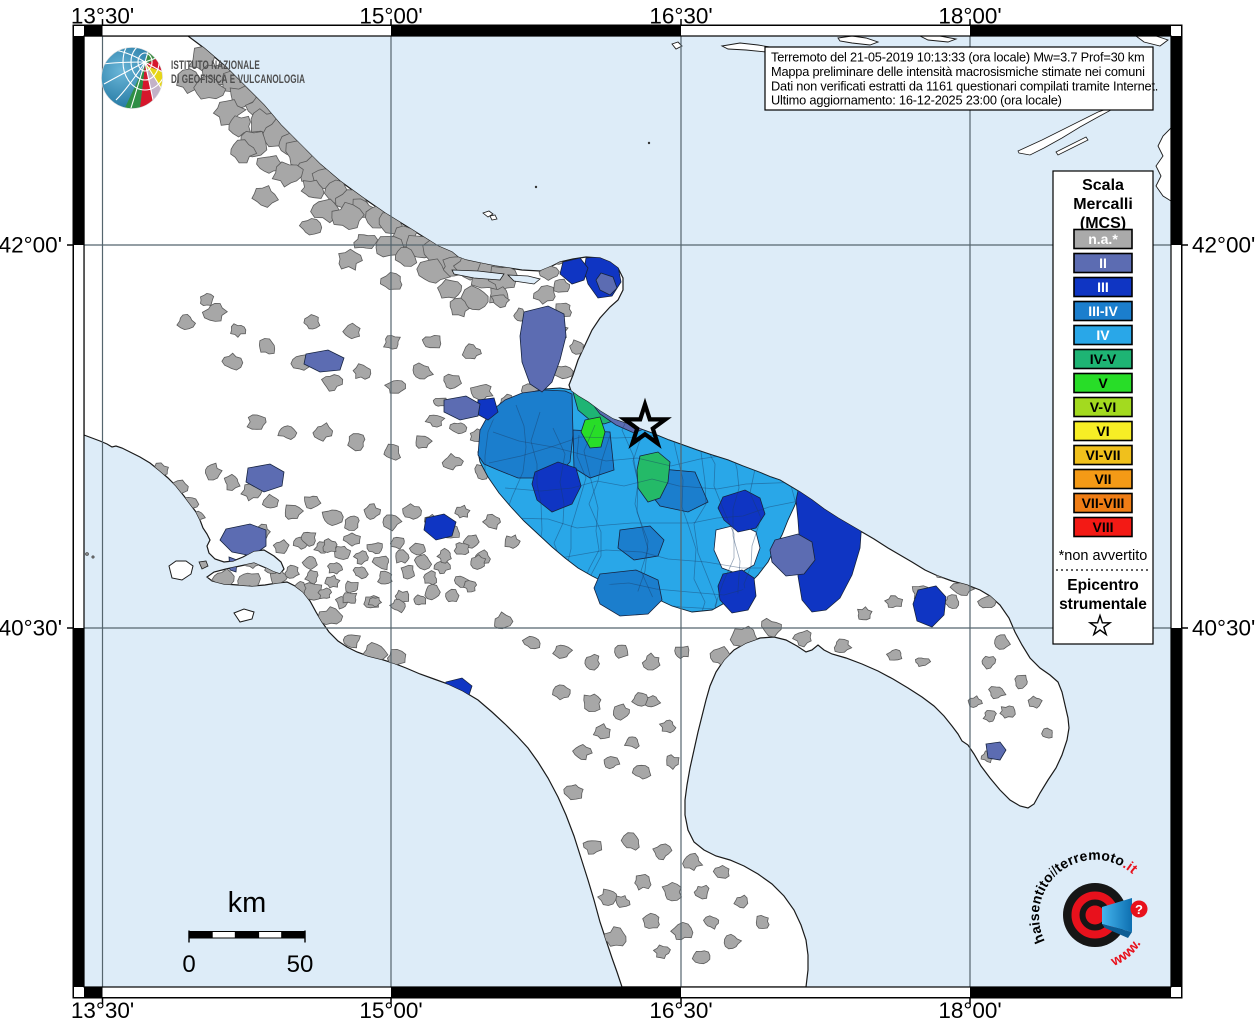 This screenshot has width=1255, height=1024. What do you see at coordinates (1103, 407) in the screenshot?
I see `svg-text: V-VI` at bounding box center [1103, 407].